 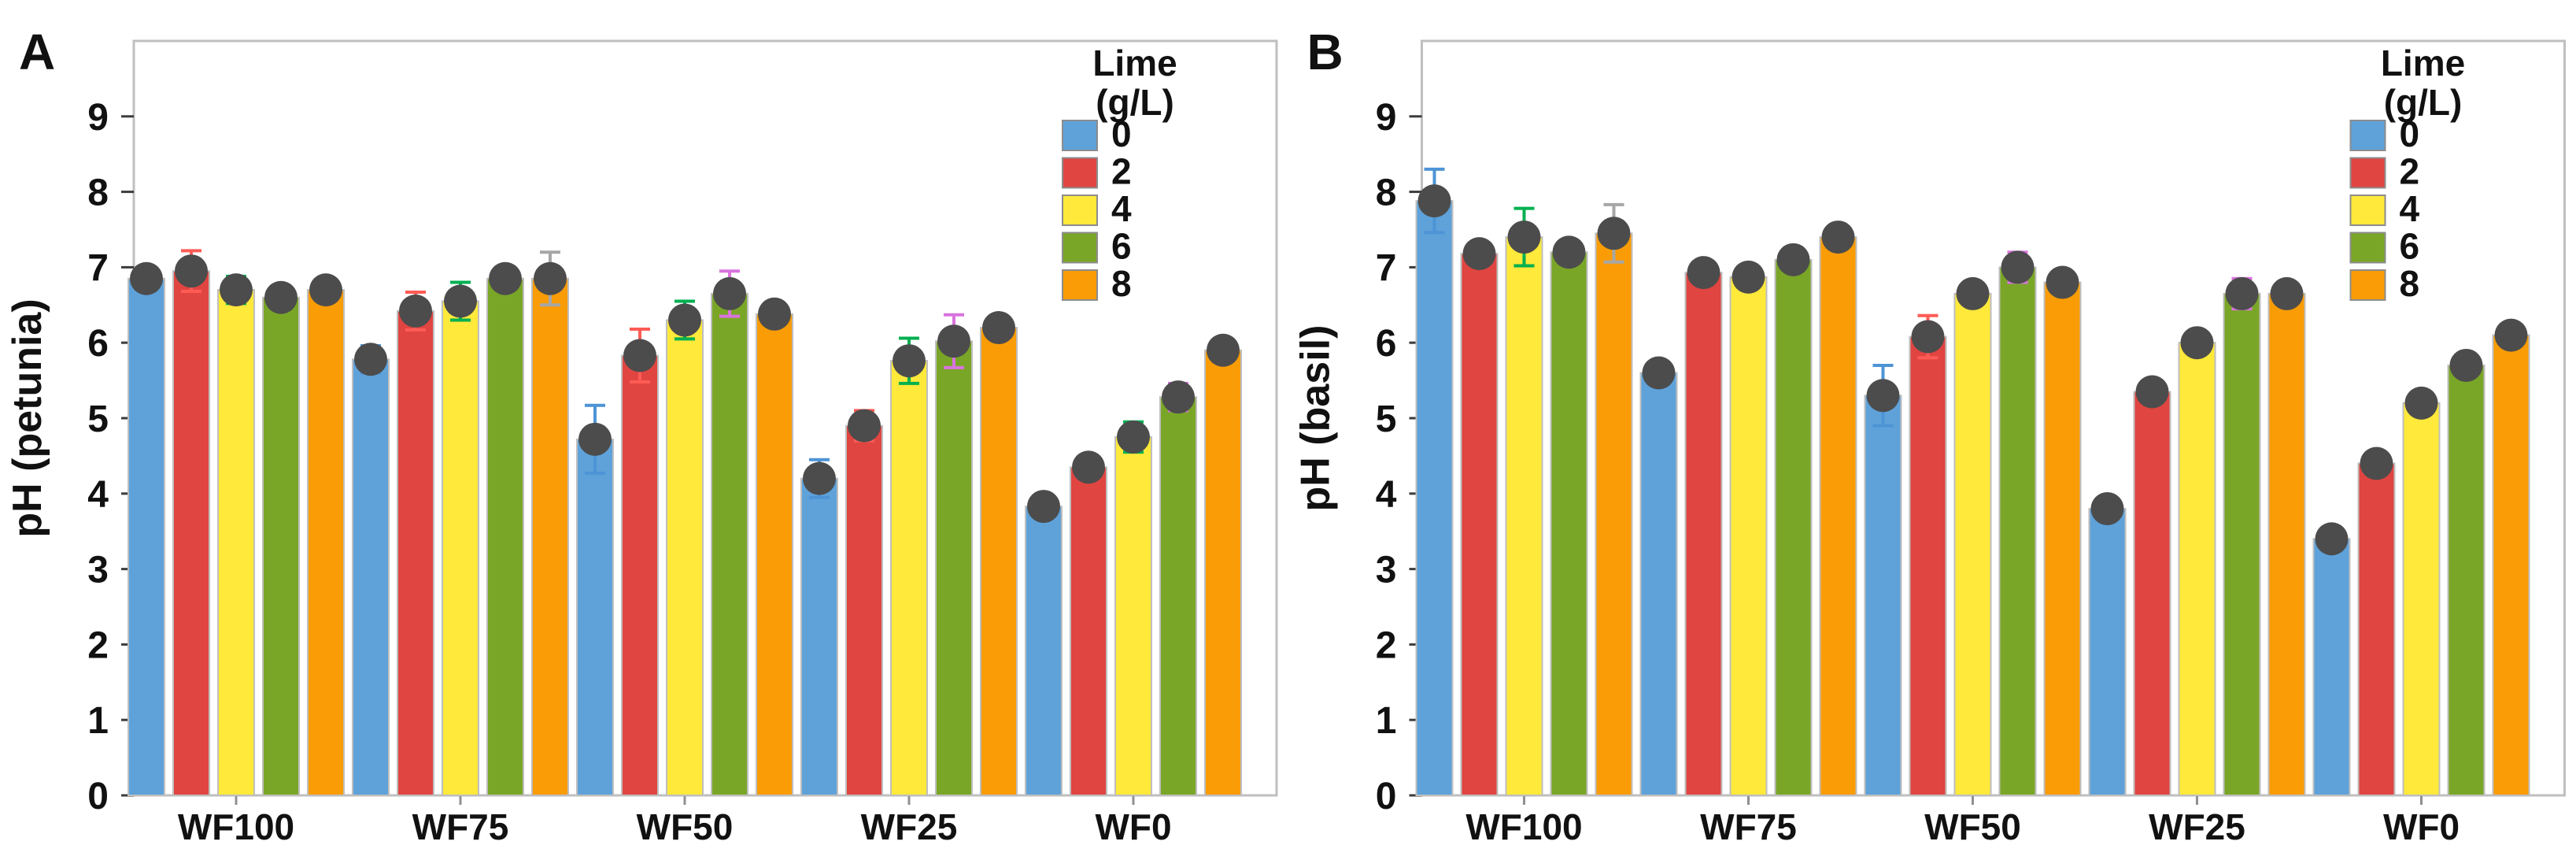 What do you see at coordinates (1386, 344) in the screenshot?
I see `y-axis-tick-label: 6` at bounding box center [1386, 344].